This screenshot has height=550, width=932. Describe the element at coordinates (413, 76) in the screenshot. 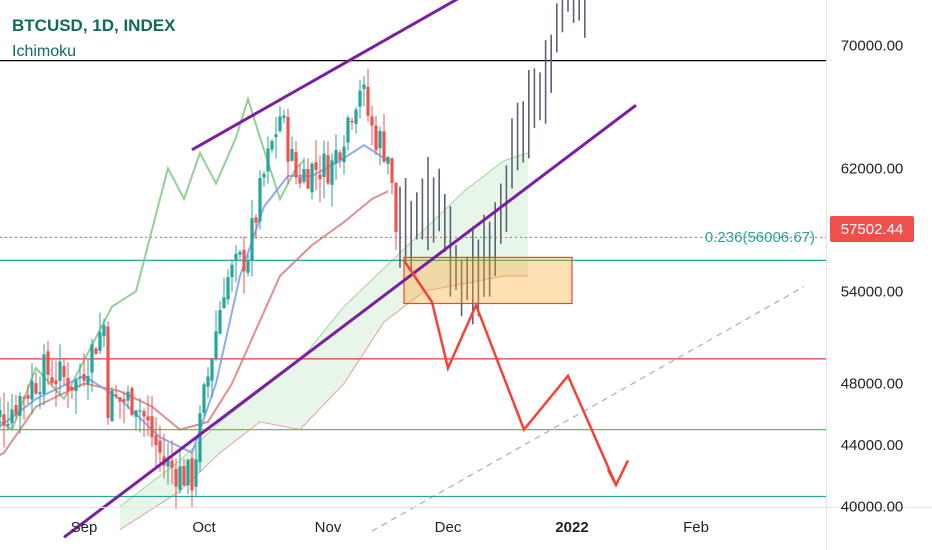

I see `trend-channel-line` at that location.